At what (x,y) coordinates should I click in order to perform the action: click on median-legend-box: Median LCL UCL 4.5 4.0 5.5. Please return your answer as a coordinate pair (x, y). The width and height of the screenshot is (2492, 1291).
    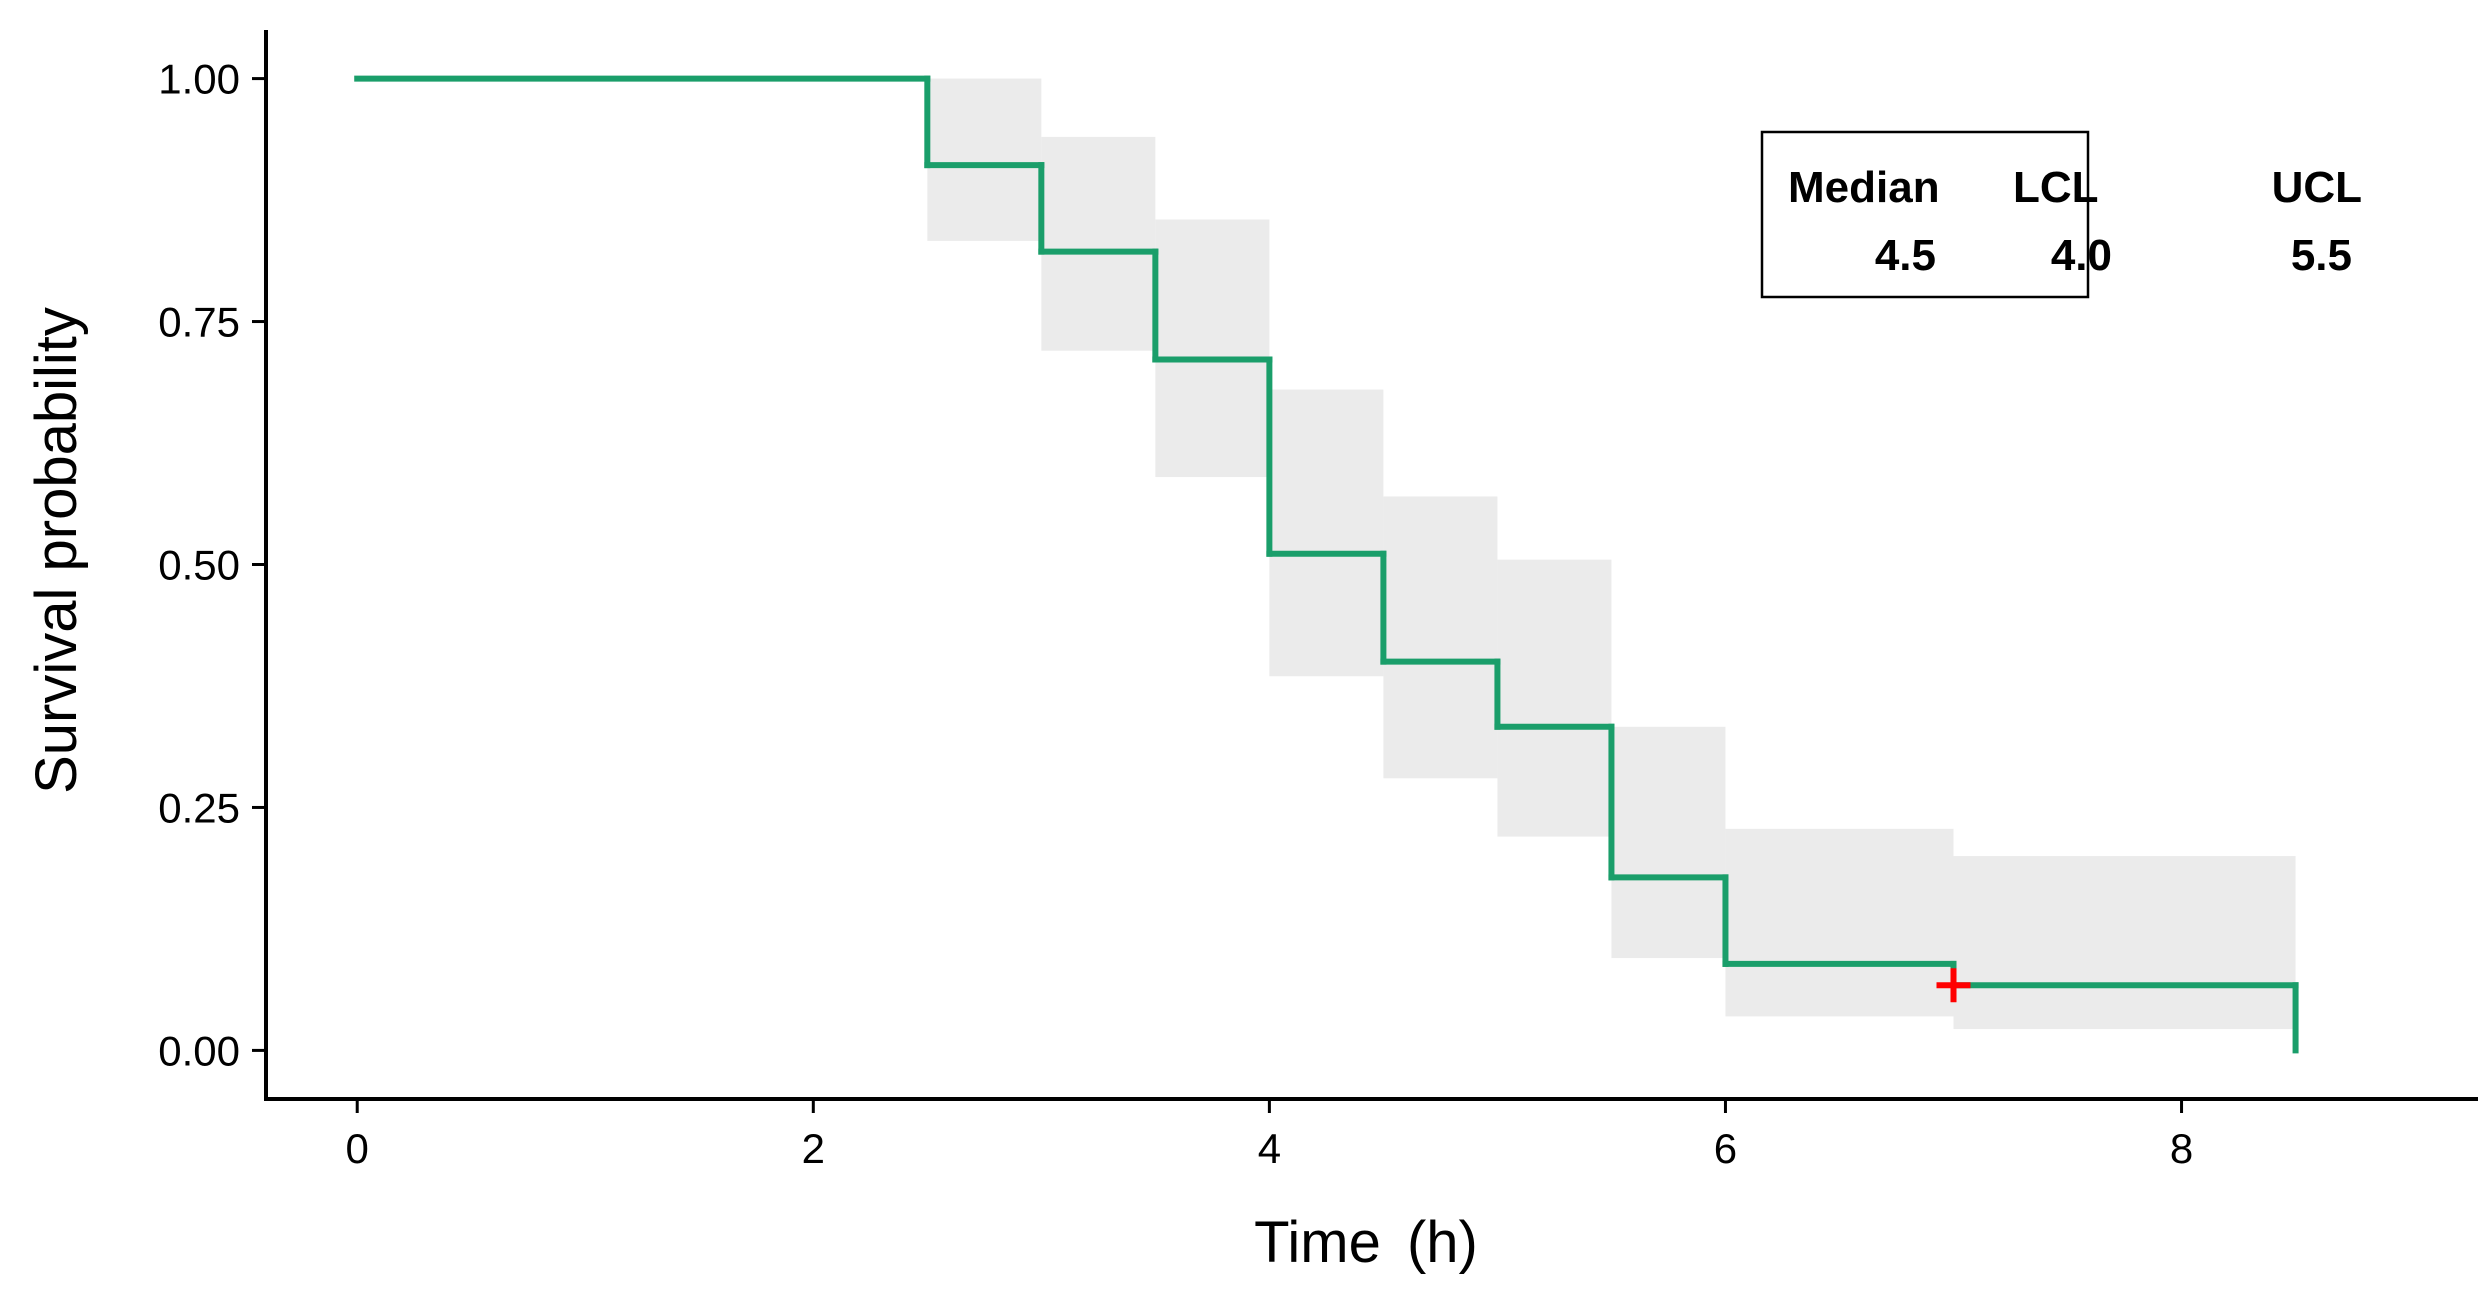
    Looking at the image, I should click on (2061, 214).